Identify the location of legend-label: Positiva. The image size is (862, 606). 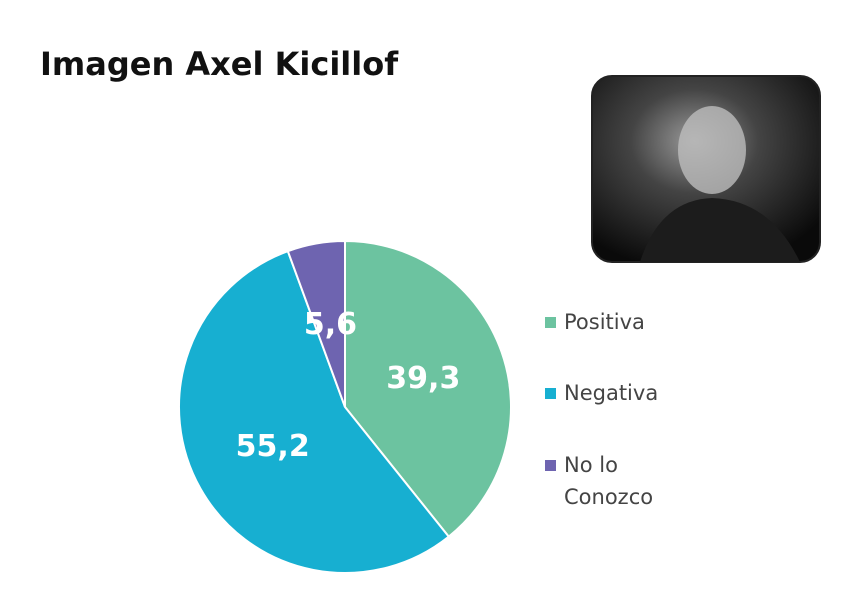
(604, 322).